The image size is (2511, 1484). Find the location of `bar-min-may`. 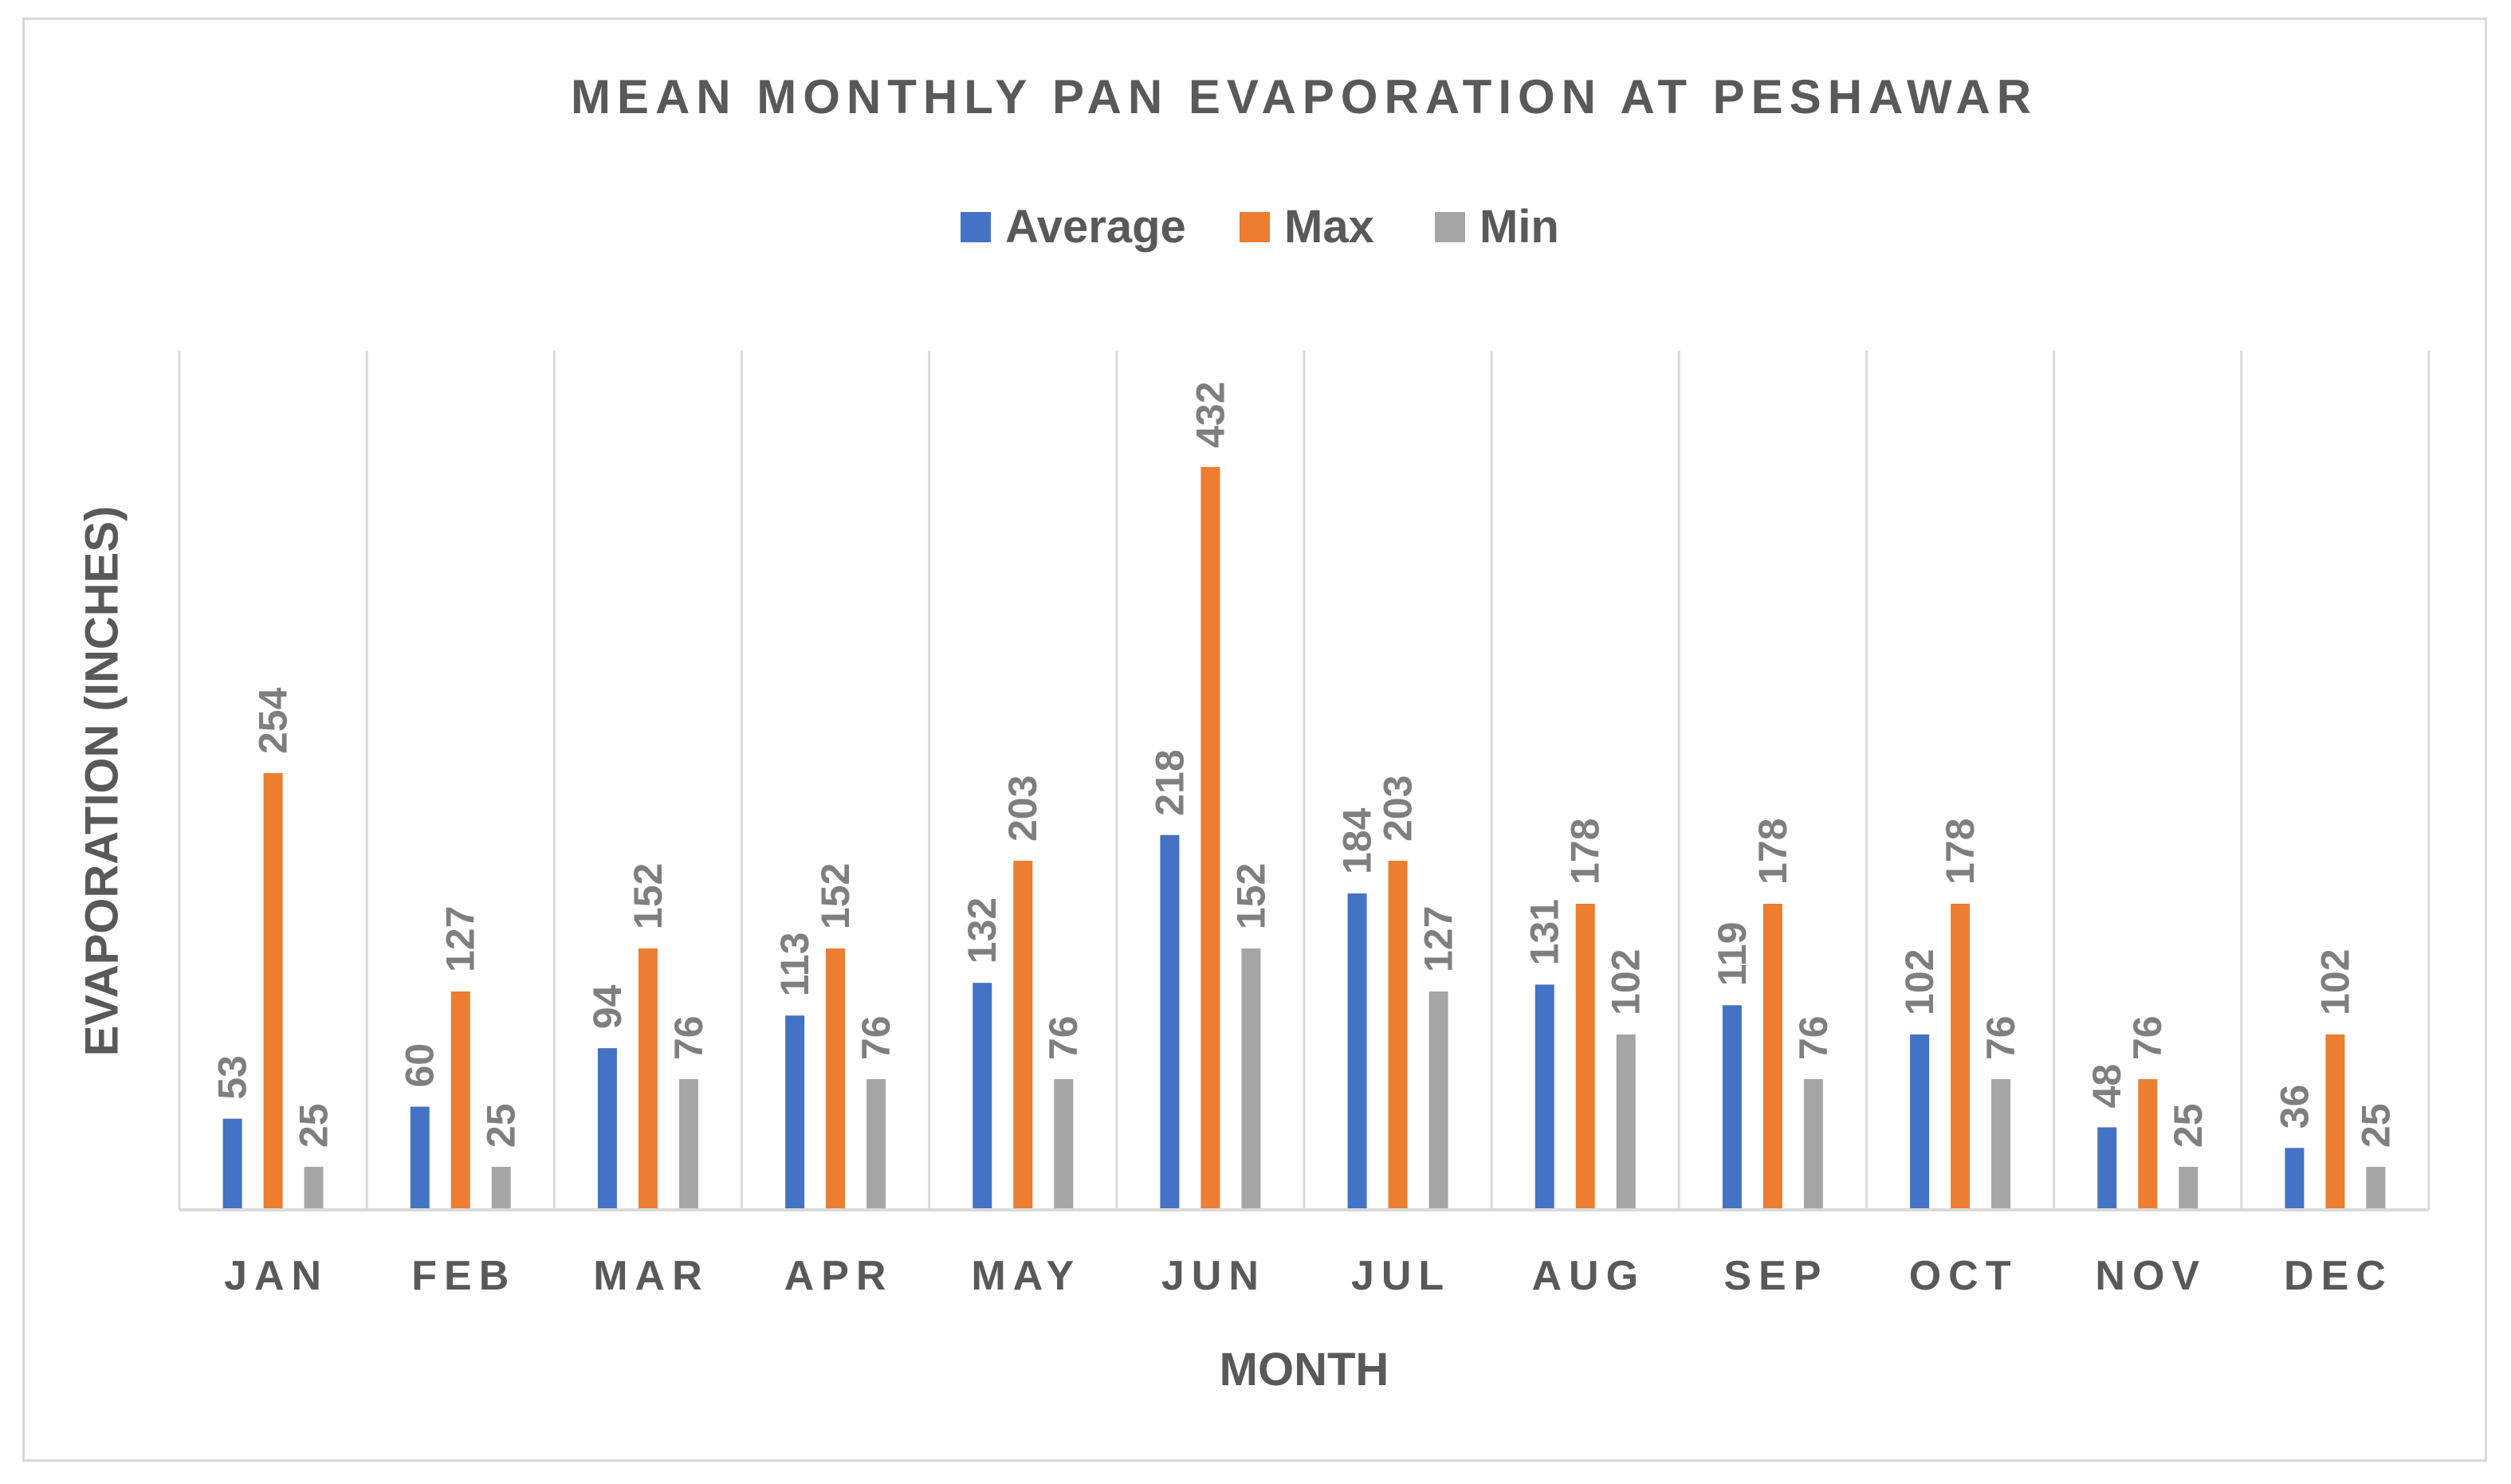

bar-min-may is located at coordinates (1064, 1144).